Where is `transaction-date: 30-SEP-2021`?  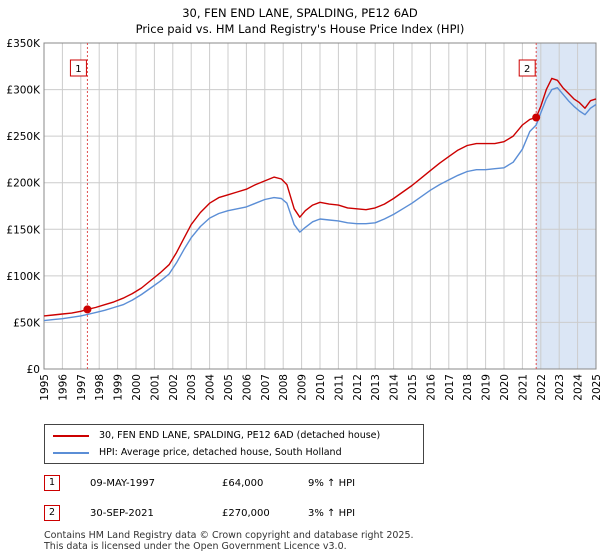 transaction-date: 30-SEP-2021 is located at coordinates (122, 513).